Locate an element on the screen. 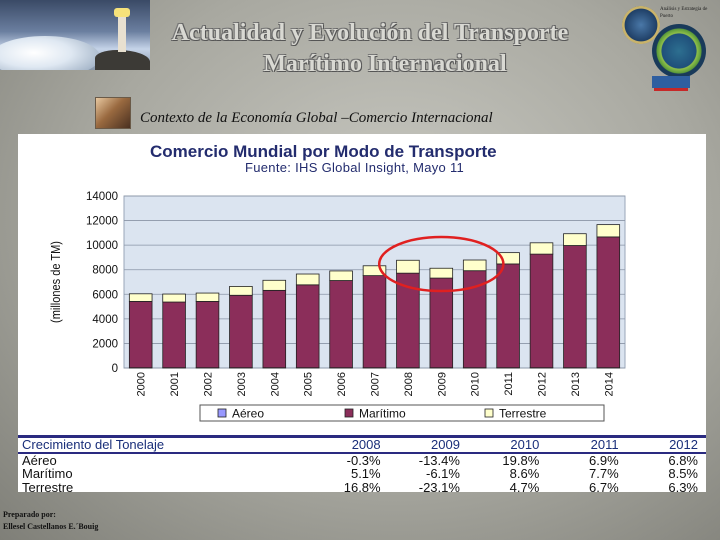  legend-swatch-marítimo is located at coordinates (349, 413).